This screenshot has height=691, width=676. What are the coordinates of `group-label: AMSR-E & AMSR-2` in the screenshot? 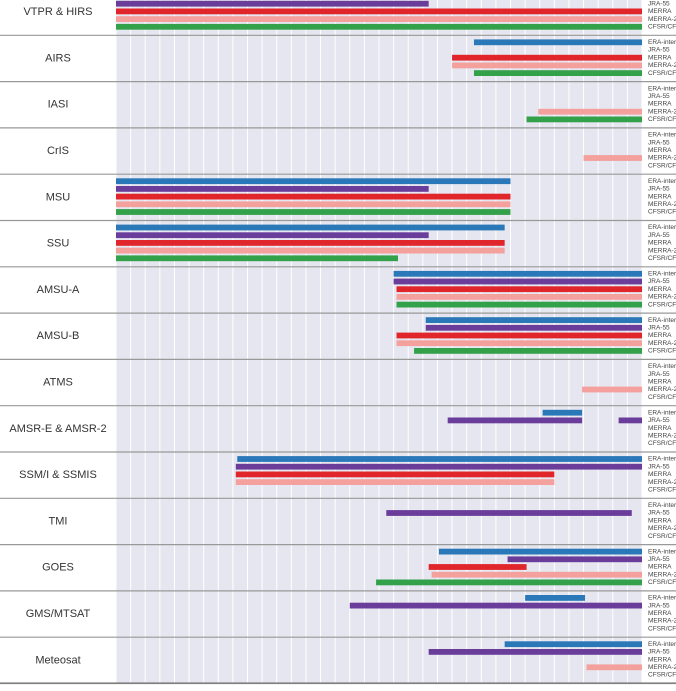 It's located at (57, 429).